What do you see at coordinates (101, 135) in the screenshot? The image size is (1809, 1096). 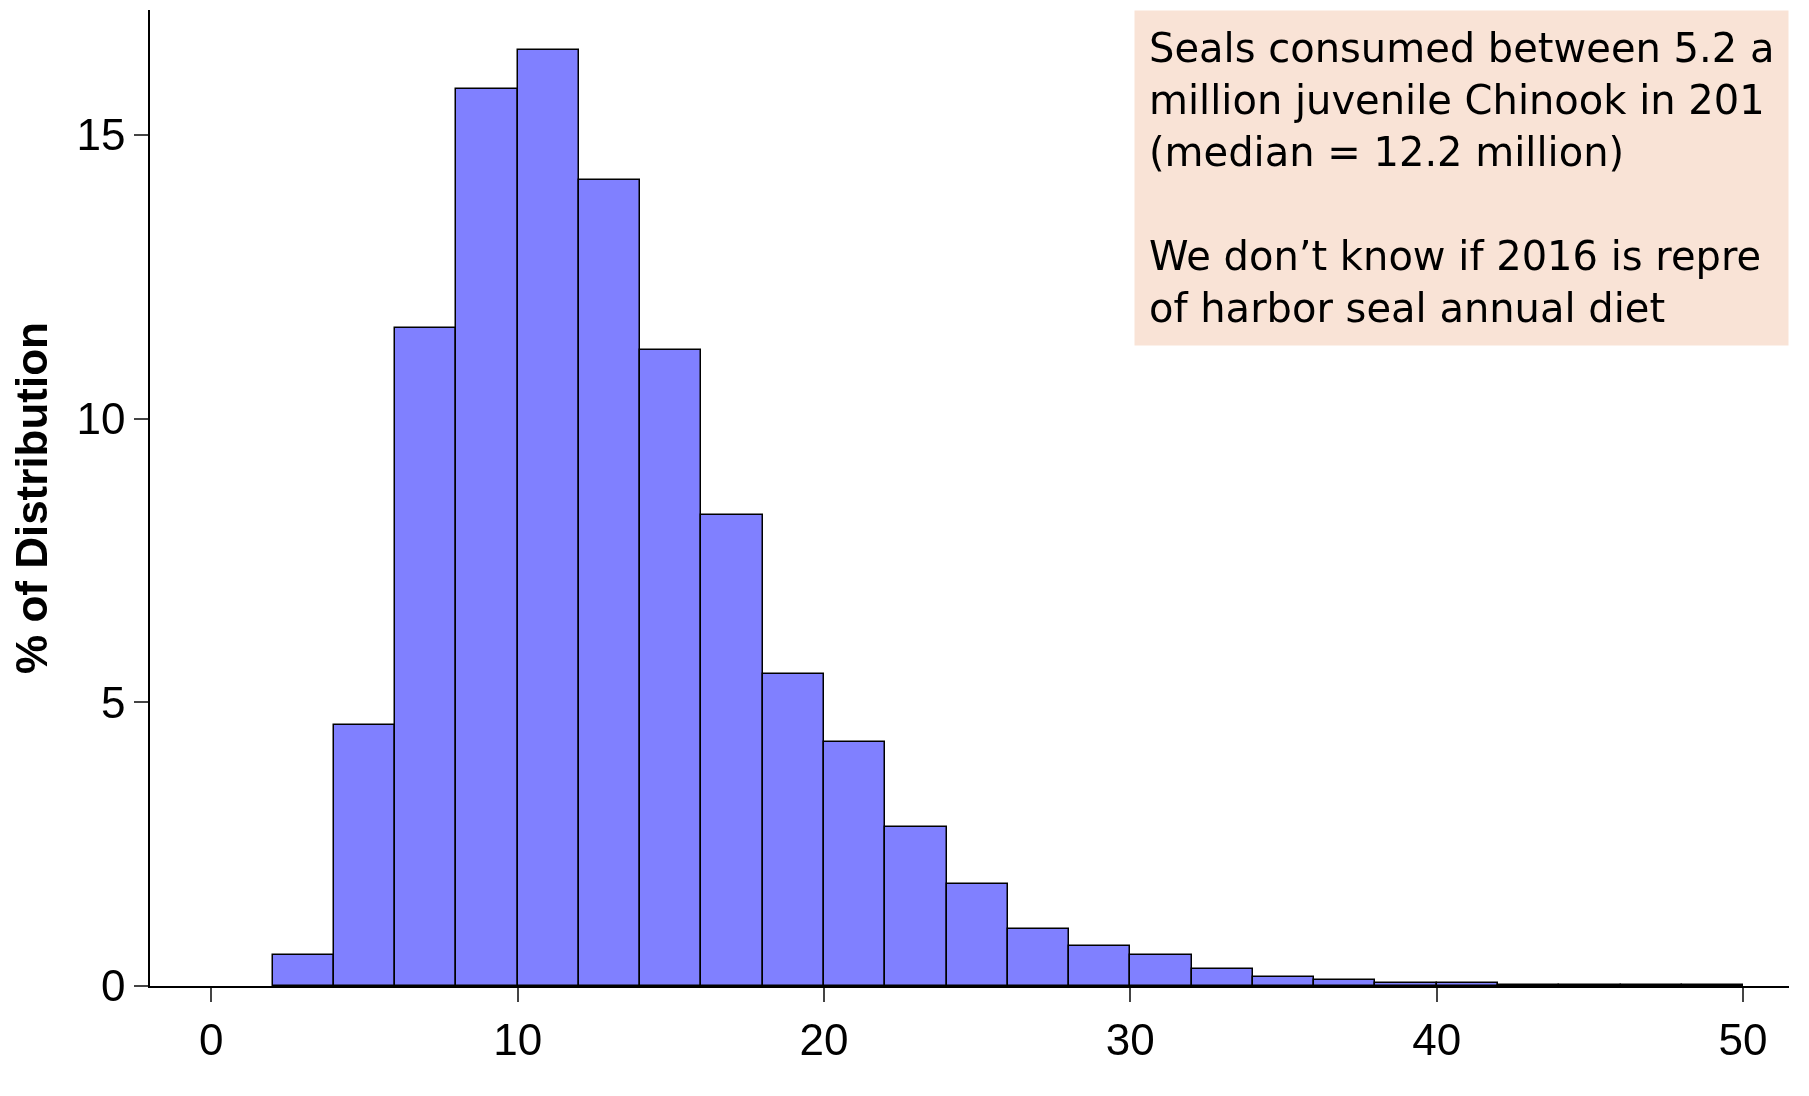 I see `y-tick-label: 15` at bounding box center [101, 135].